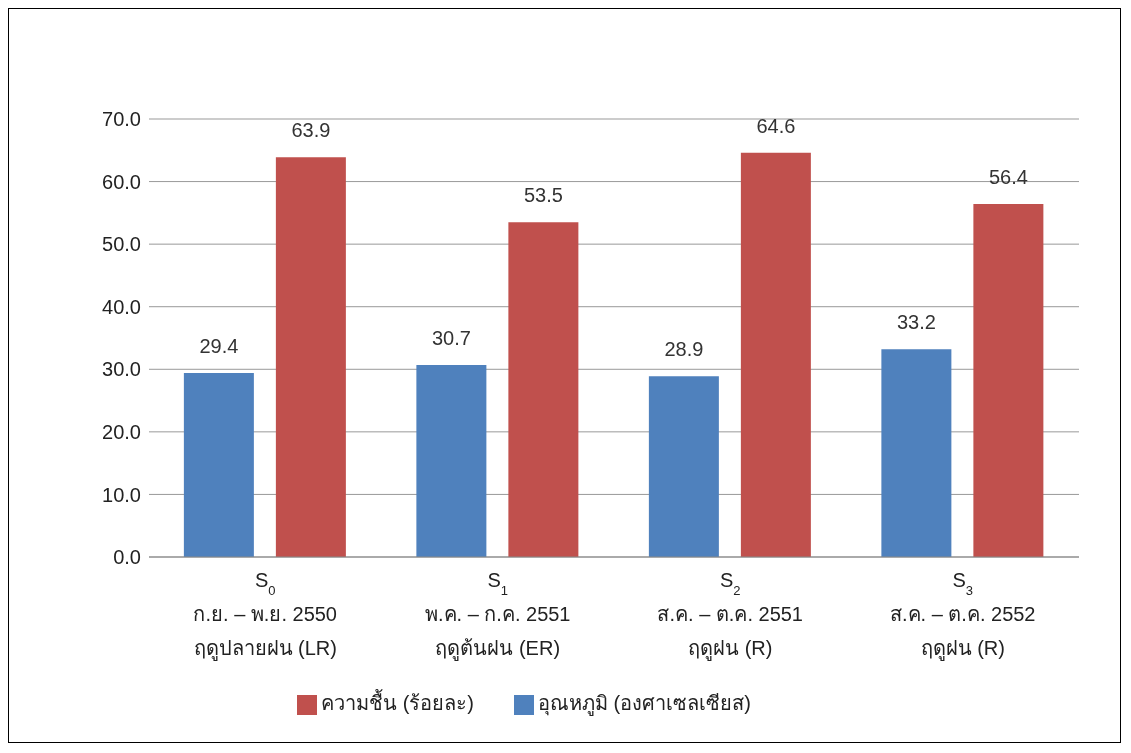 This screenshot has width=1131, height=753. What do you see at coordinates (265, 615) in the screenshot?
I see `x-tick-label: S$_{0}$ ก.ย. – พ.ย. 2550 ฤดูปลายฝน (LR)` at bounding box center [265, 615].